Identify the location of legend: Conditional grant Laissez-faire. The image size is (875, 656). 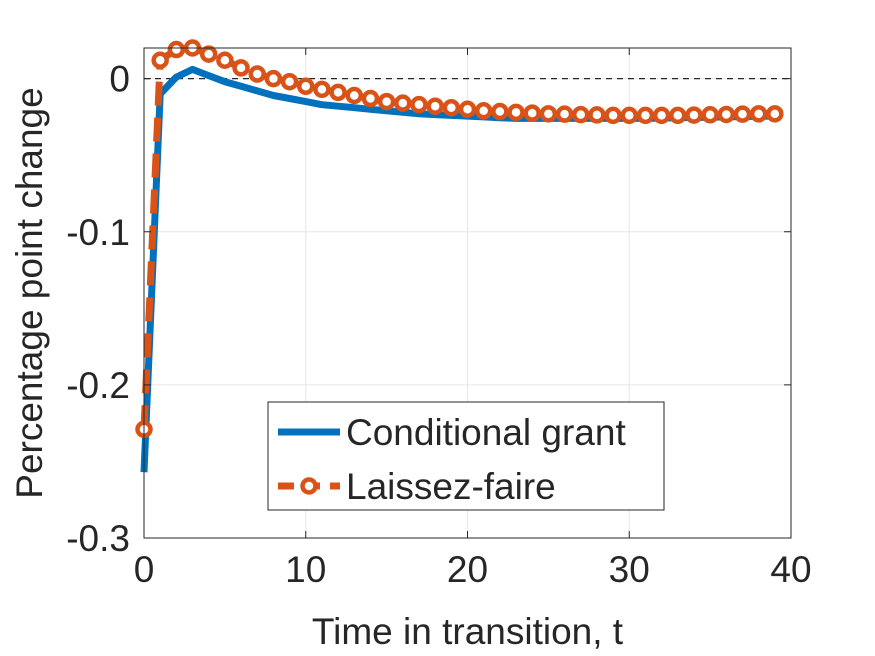
(466, 456).